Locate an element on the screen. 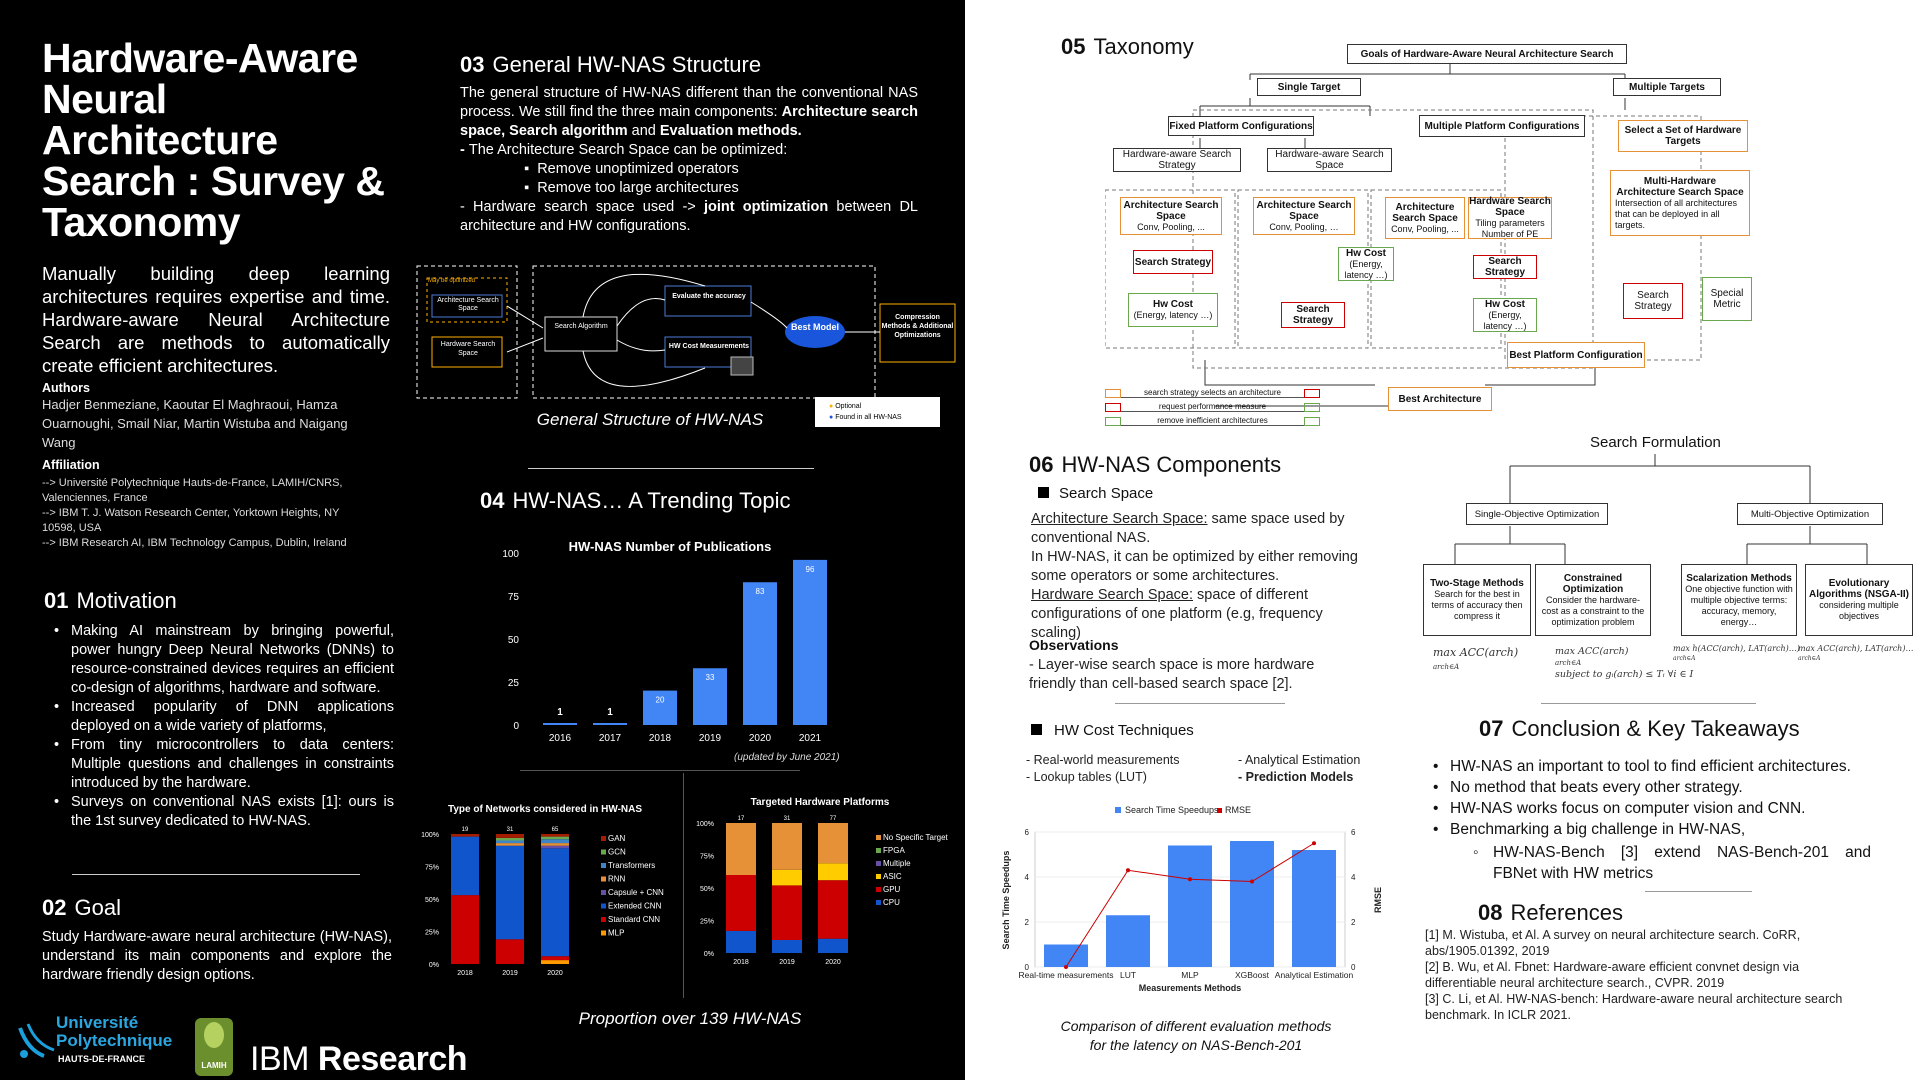 The height and width of the screenshot is (1080, 1920). university-name-3: HAUTS-DE-FRANCE is located at coordinates (101, 1059).